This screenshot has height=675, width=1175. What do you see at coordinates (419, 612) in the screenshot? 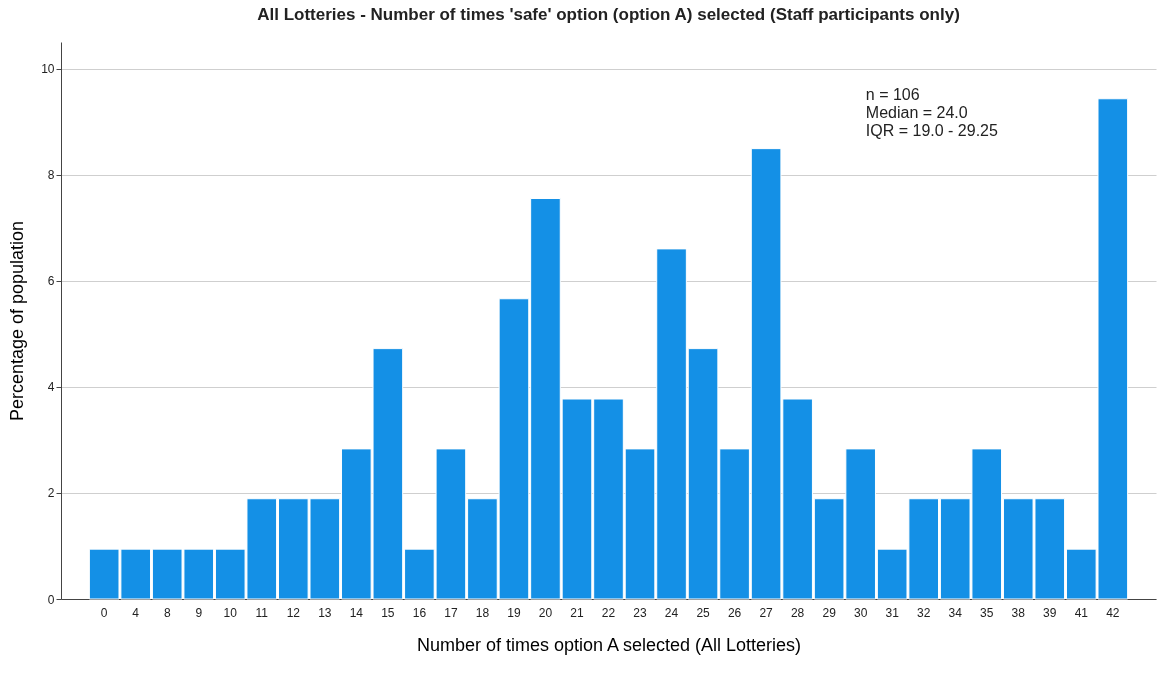
I see `x-tick-label: 16` at bounding box center [419, 612].